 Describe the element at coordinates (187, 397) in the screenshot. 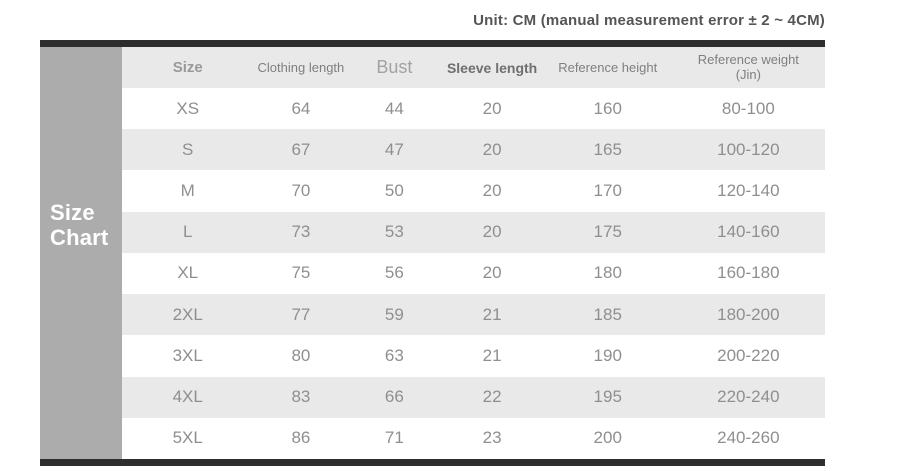

I see `size-cell: 4XL` at that location.